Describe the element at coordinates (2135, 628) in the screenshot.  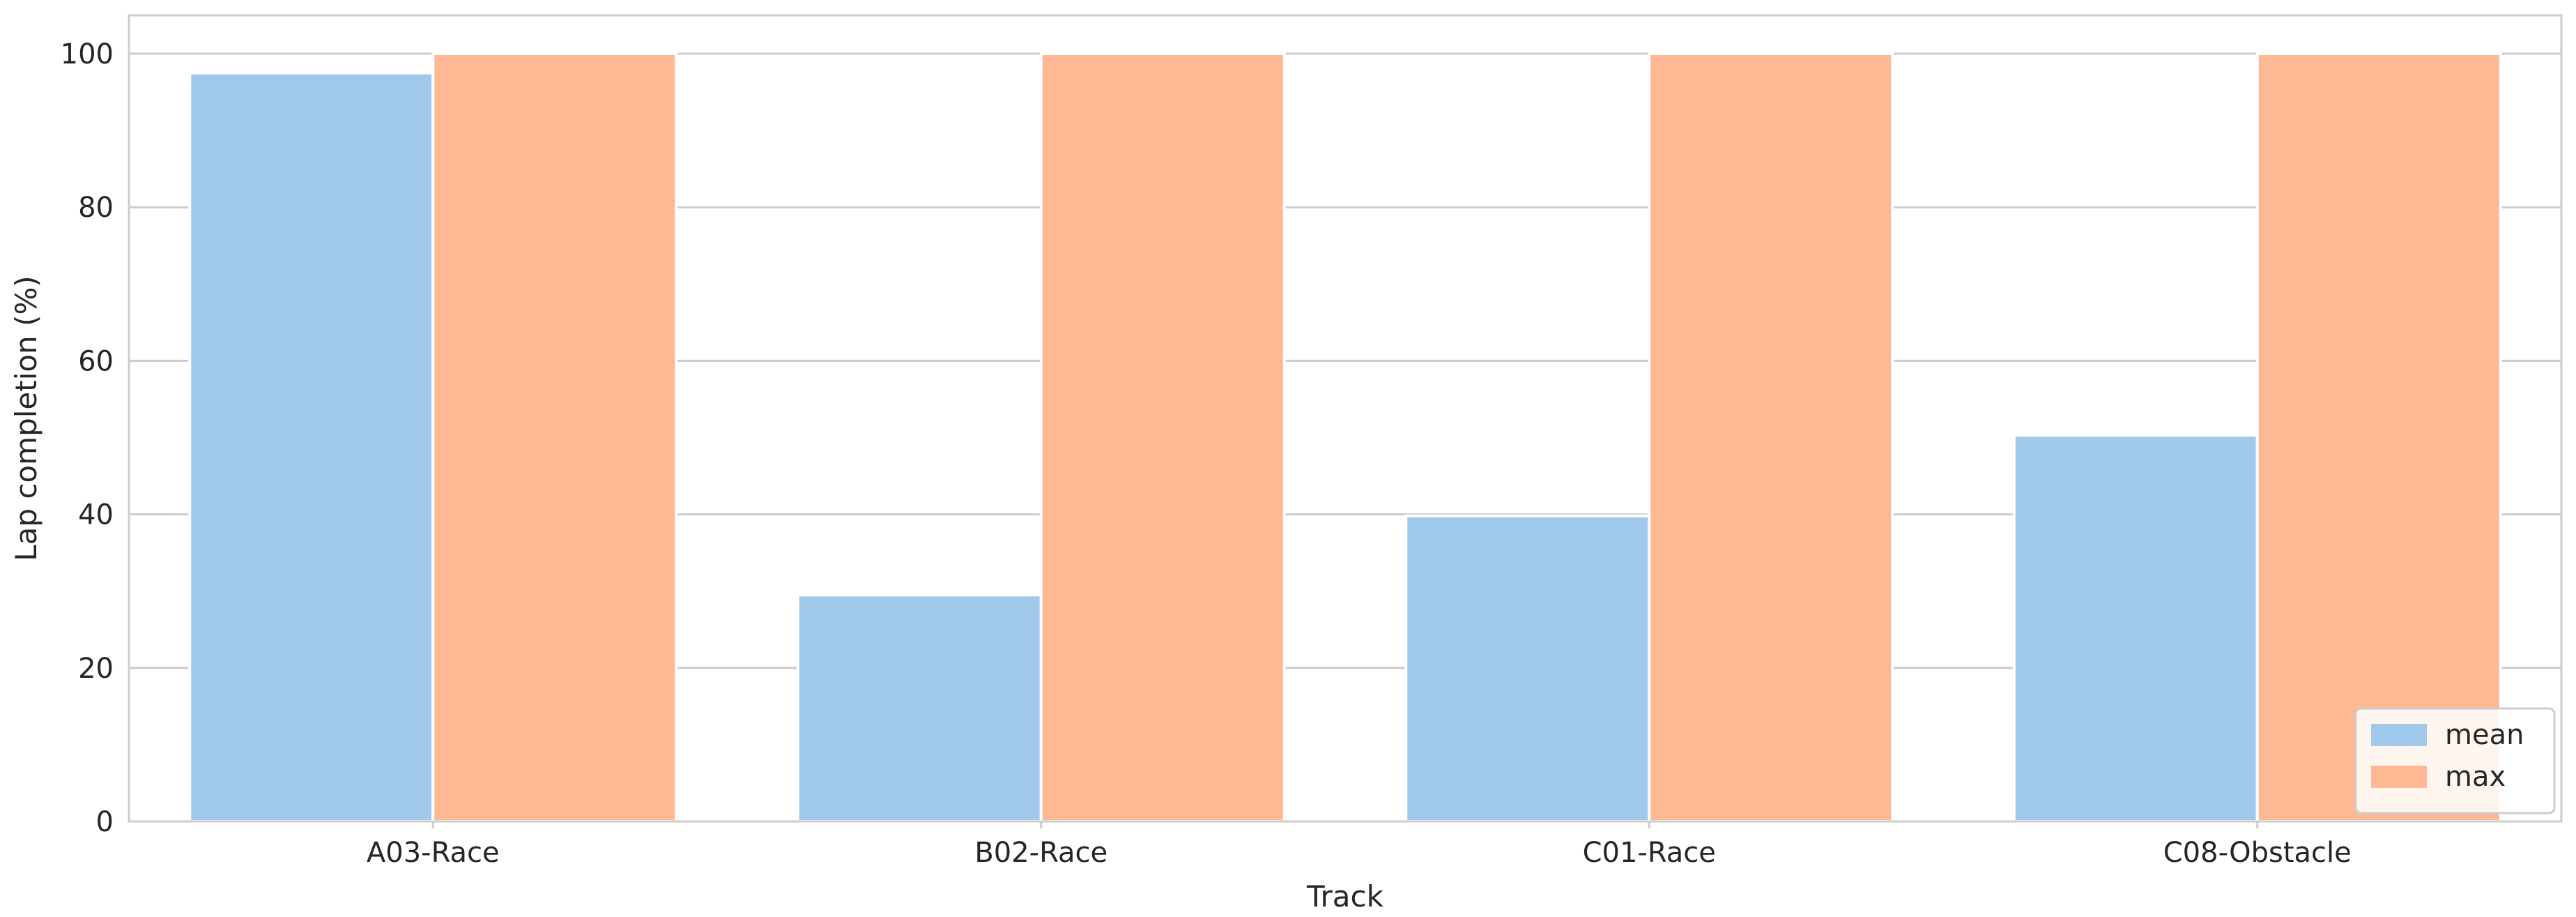
I see `bar-mean-C08-Obstacle` at that location.